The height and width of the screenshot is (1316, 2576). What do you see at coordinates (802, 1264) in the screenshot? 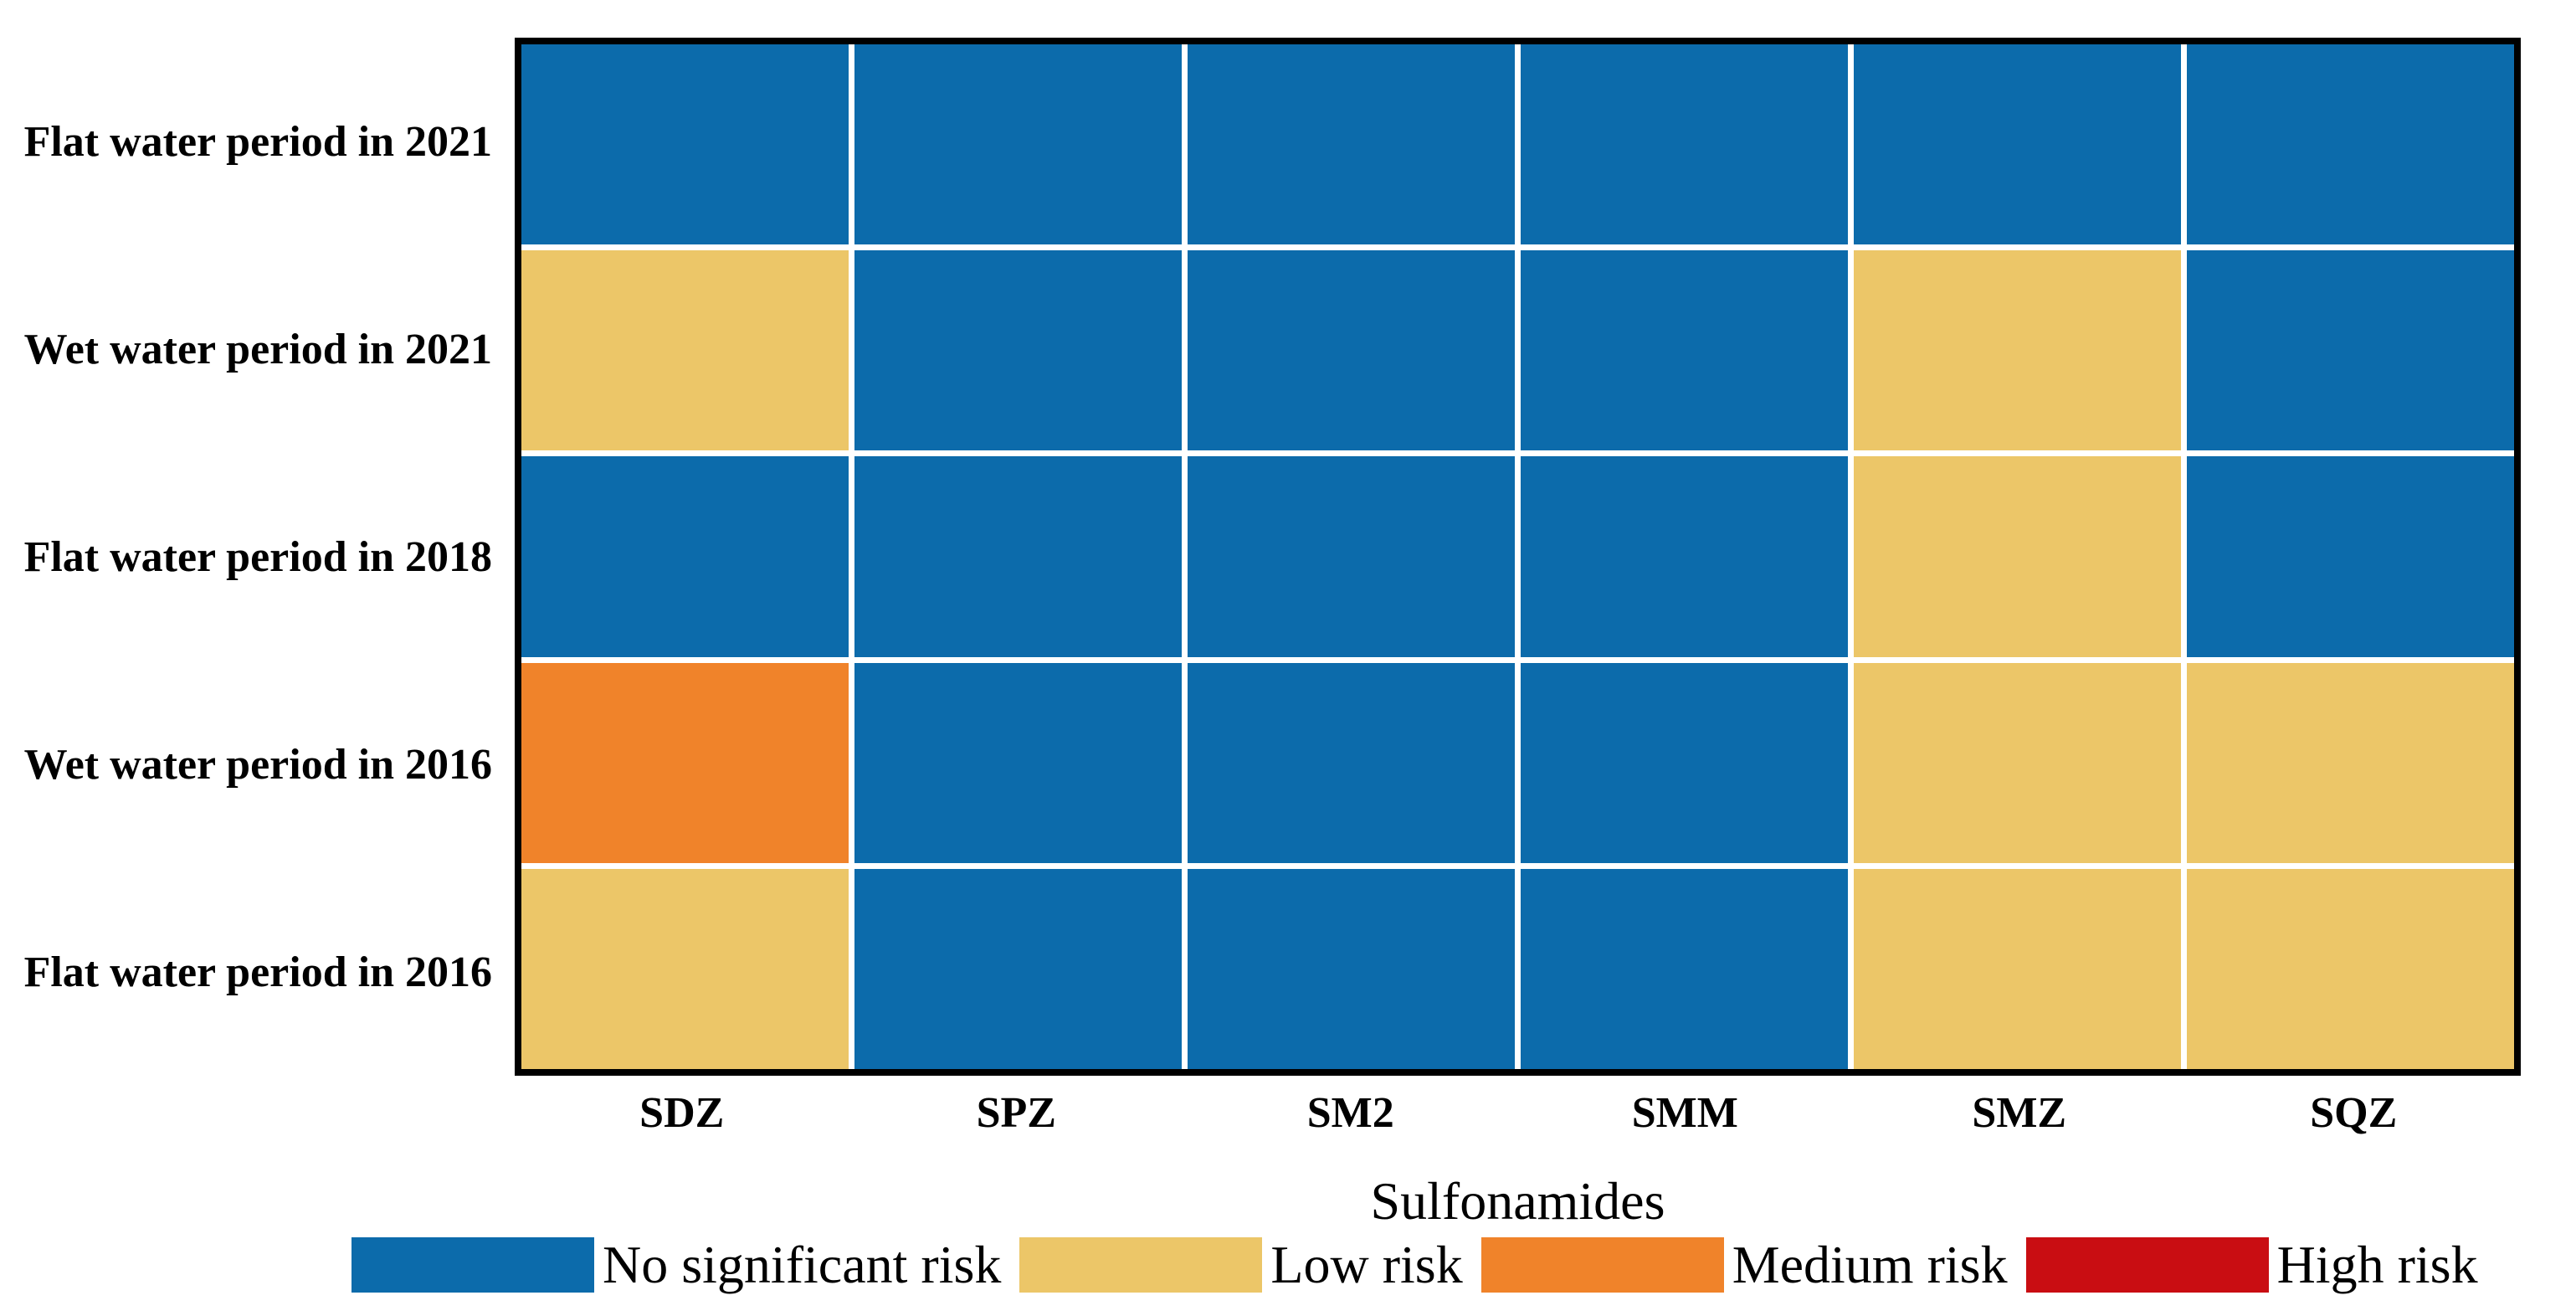
I see `legend-label: No significant risk` at bounding box center [802, 1264].